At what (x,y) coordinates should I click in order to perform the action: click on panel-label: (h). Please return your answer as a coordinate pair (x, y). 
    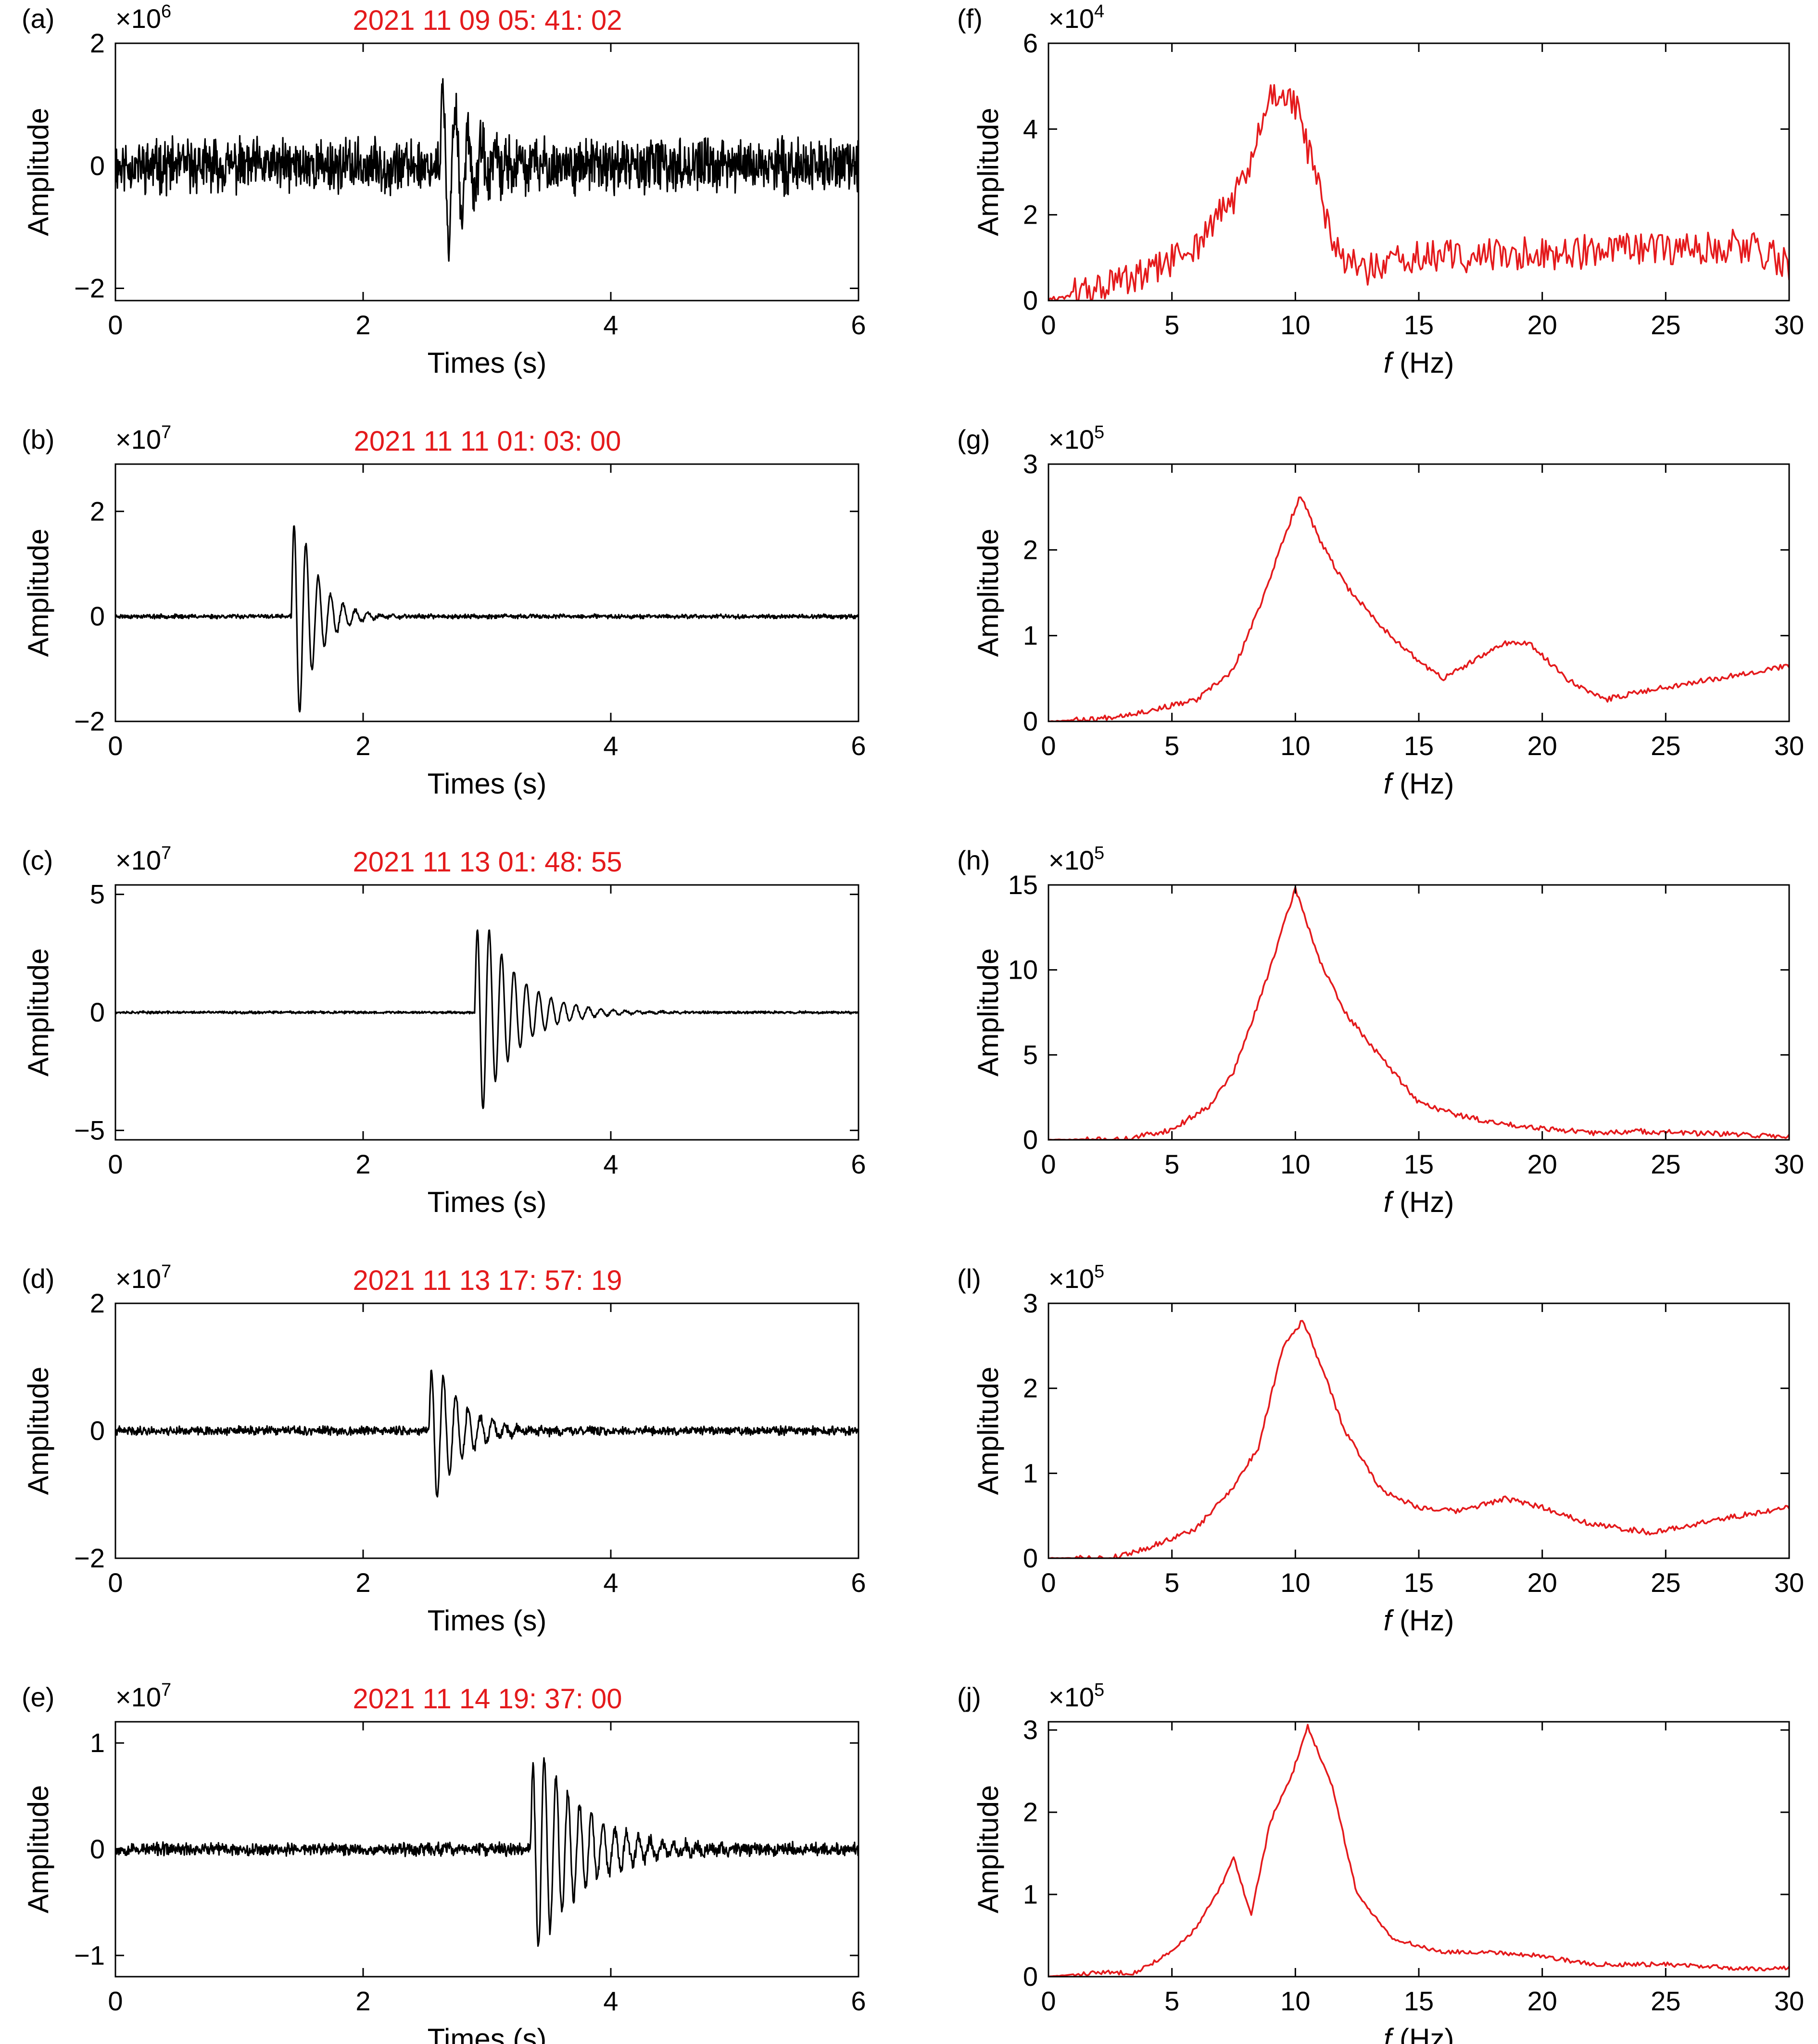
    Looking at the image, I should click on (974, 860).